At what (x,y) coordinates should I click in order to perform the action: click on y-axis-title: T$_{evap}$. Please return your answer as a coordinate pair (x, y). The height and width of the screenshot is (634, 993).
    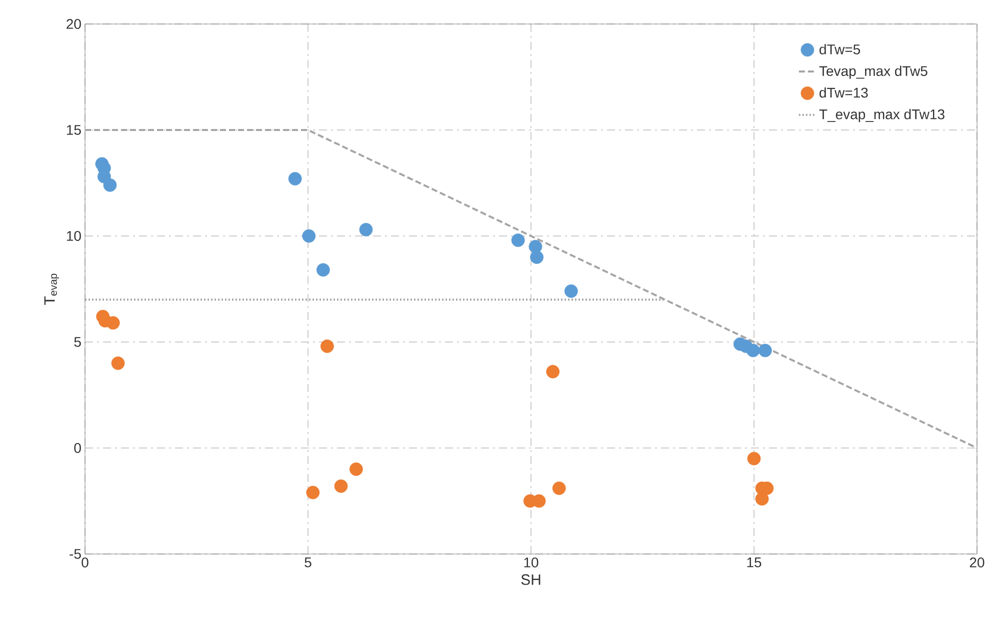
    Looking at the image, I should click on (52, 289).